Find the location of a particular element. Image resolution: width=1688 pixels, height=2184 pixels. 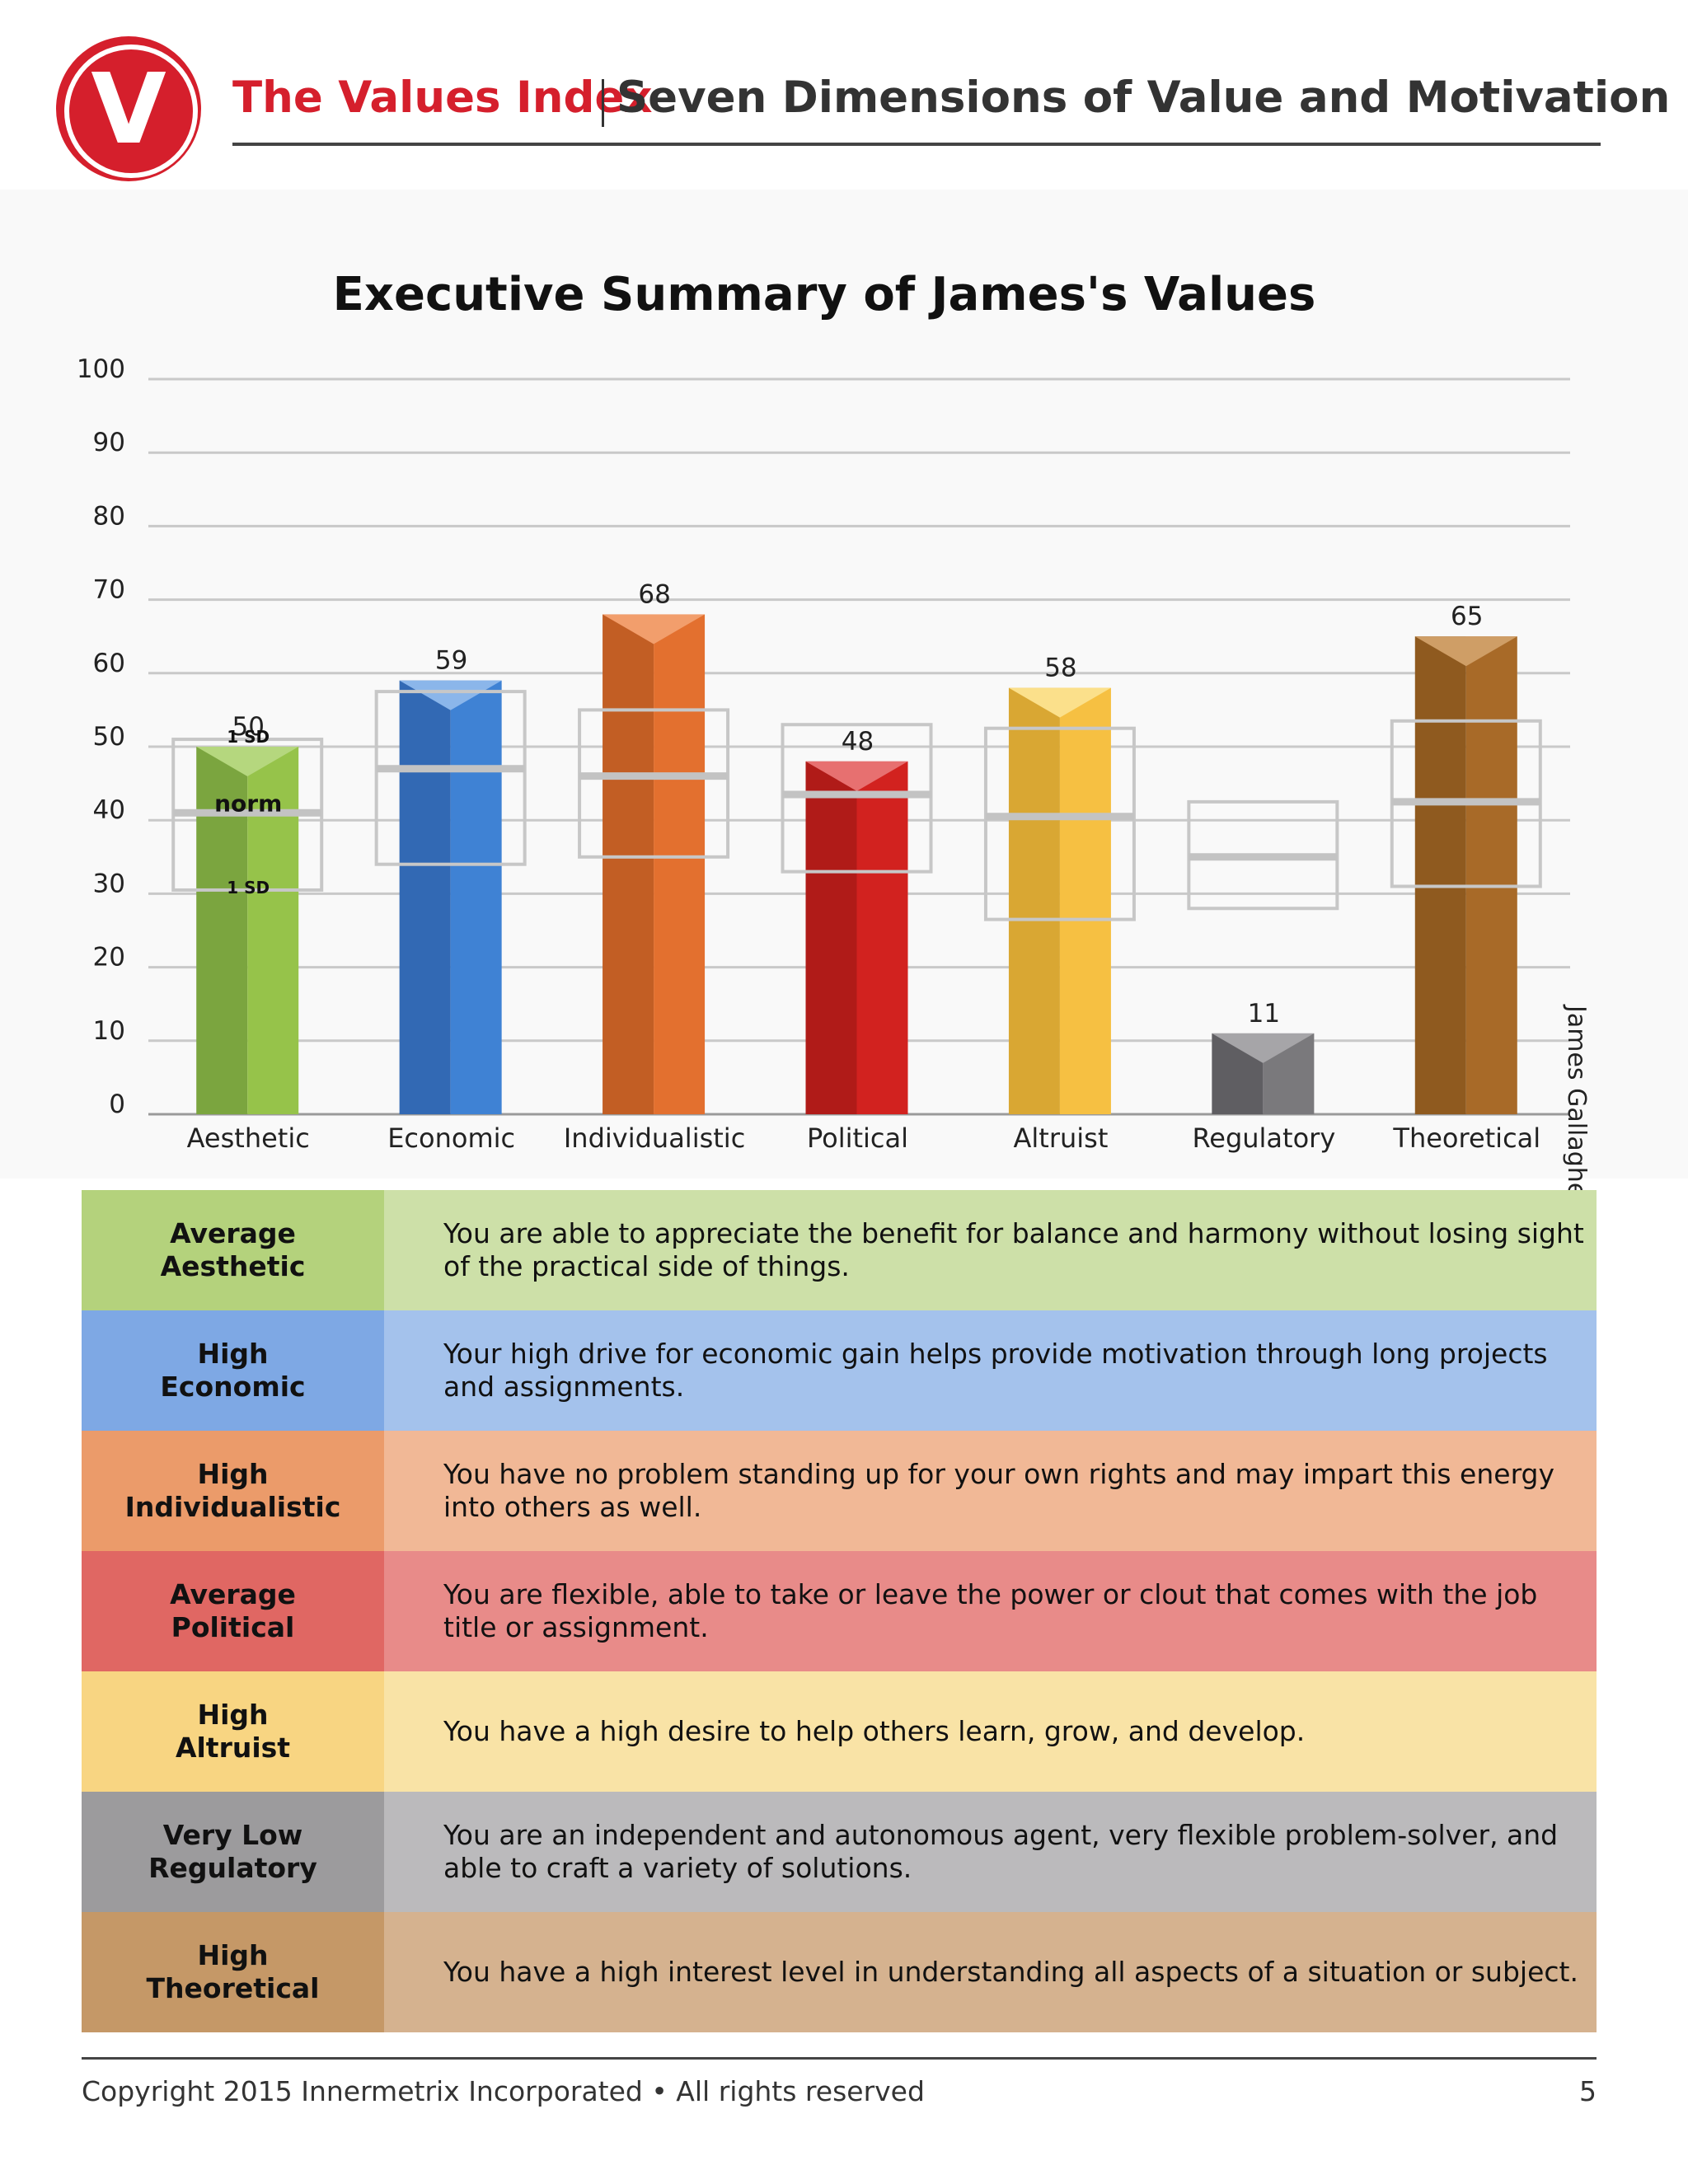

bar-value-label: 68 is located at coordinates (654, 594).